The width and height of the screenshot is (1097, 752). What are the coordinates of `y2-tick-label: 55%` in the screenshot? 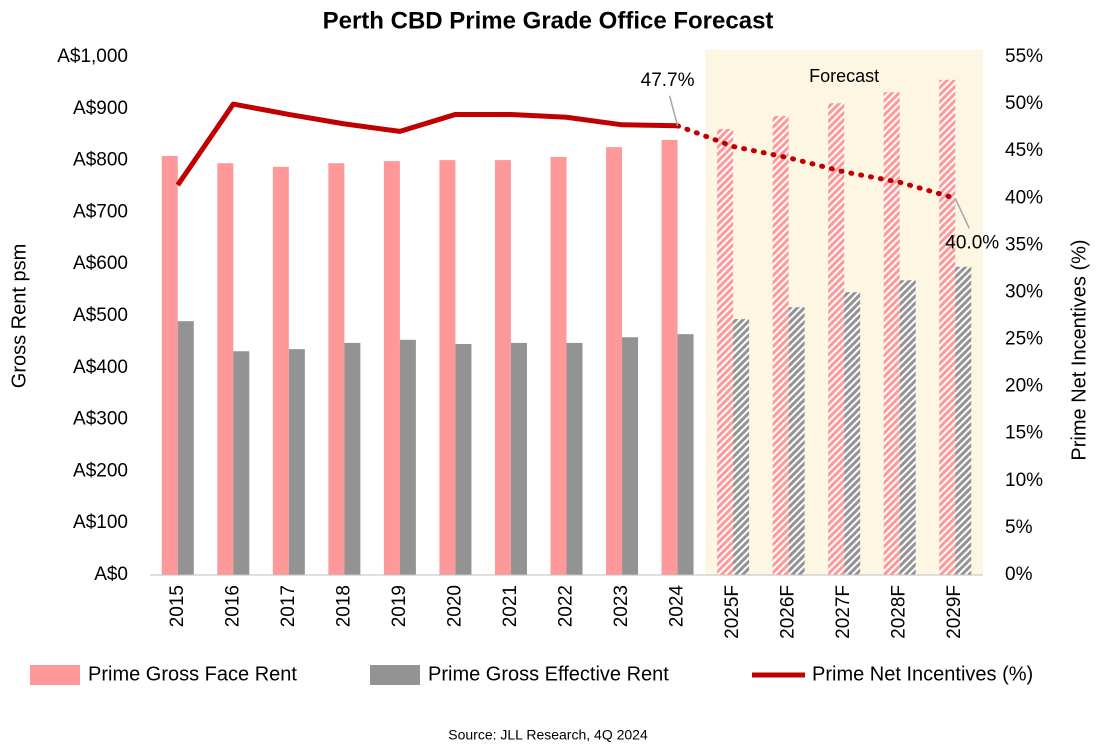 It's located at (1024, 56).